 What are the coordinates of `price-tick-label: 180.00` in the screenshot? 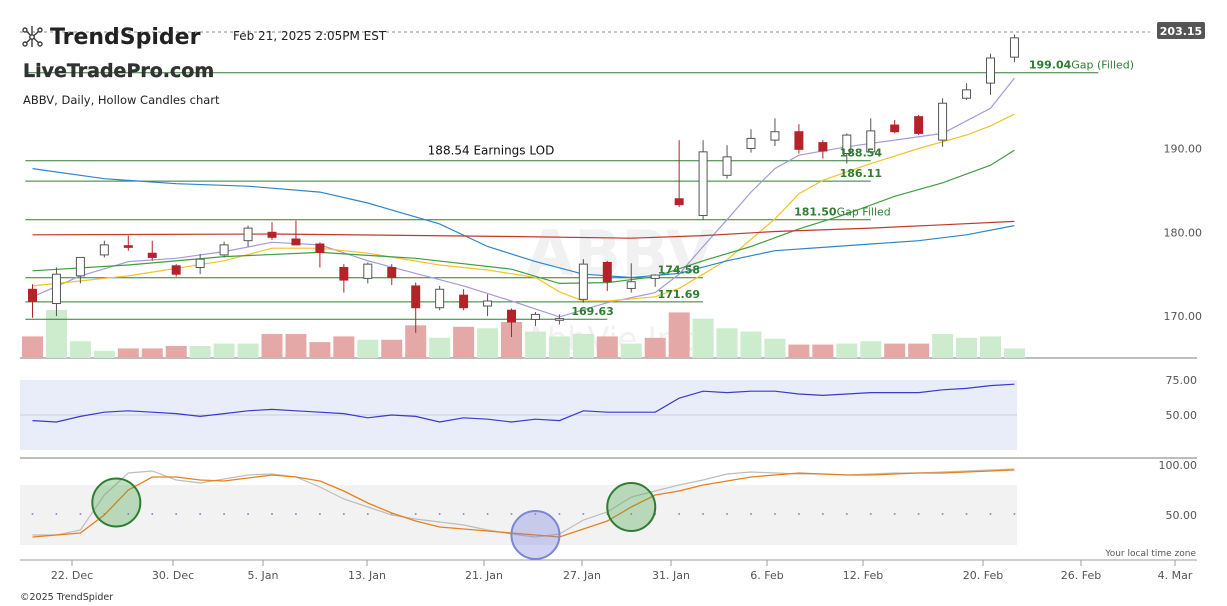 It's located at (1183, 232).